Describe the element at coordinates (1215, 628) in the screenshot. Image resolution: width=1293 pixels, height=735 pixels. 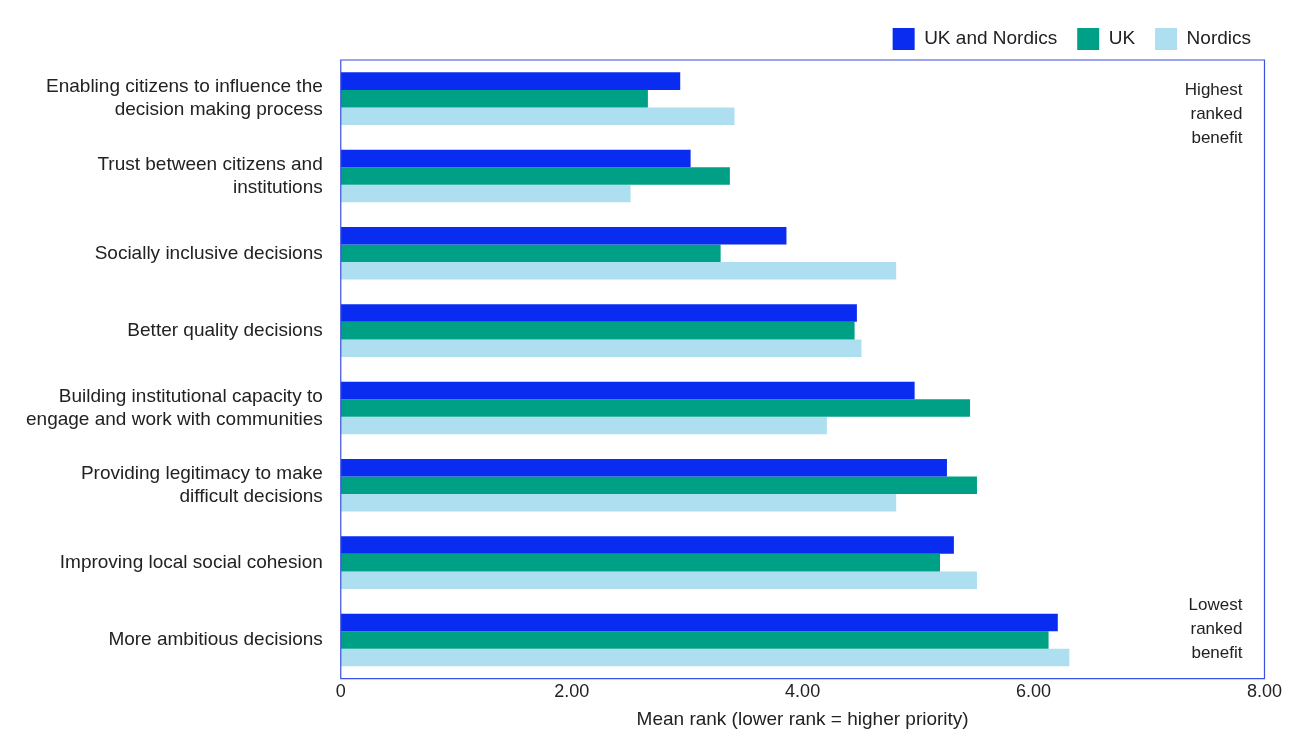
I see `annotation: Lowest ranked benefit` at that location.